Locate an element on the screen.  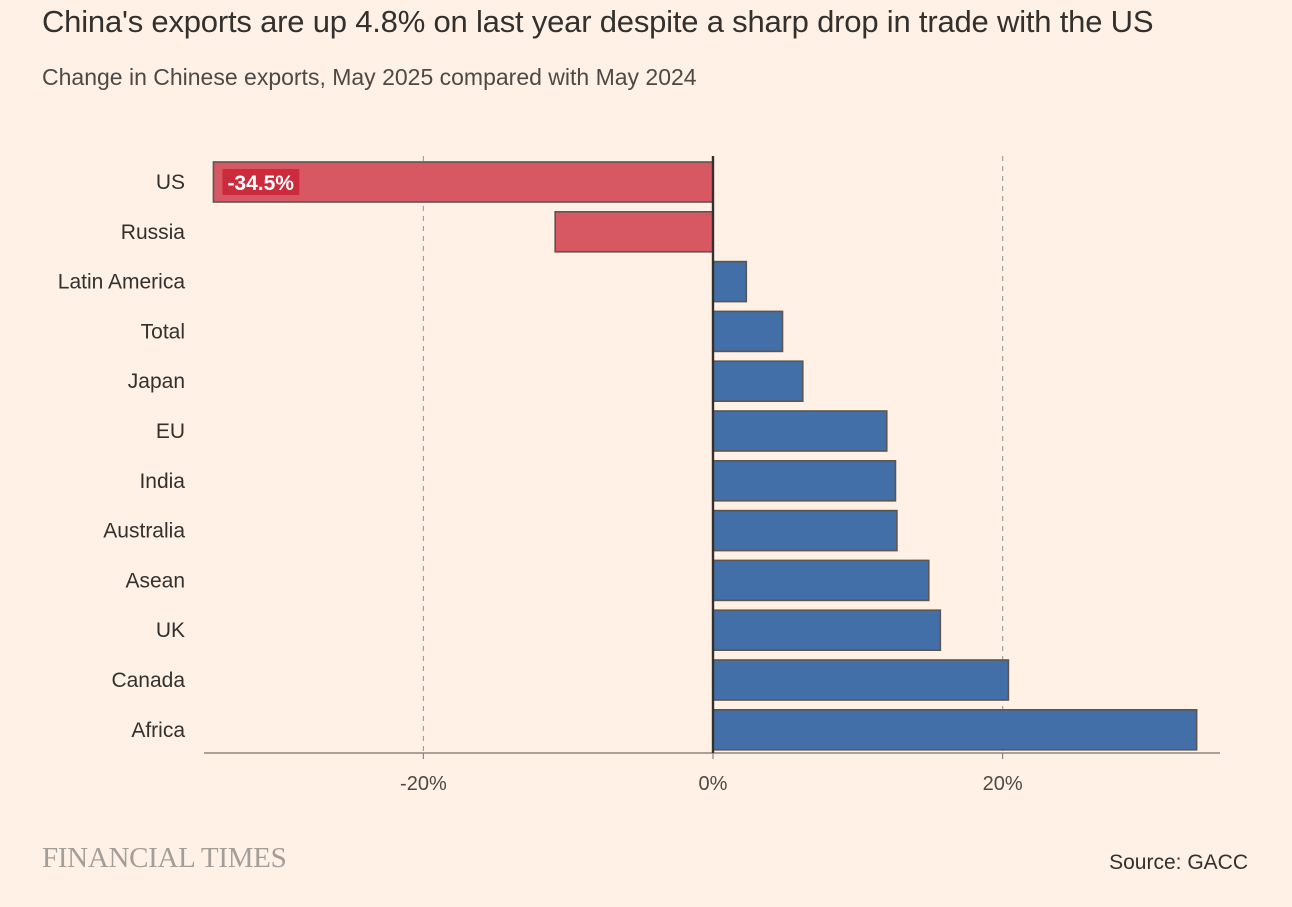
tick-label: 20% is located at coordinates (1003, 784).